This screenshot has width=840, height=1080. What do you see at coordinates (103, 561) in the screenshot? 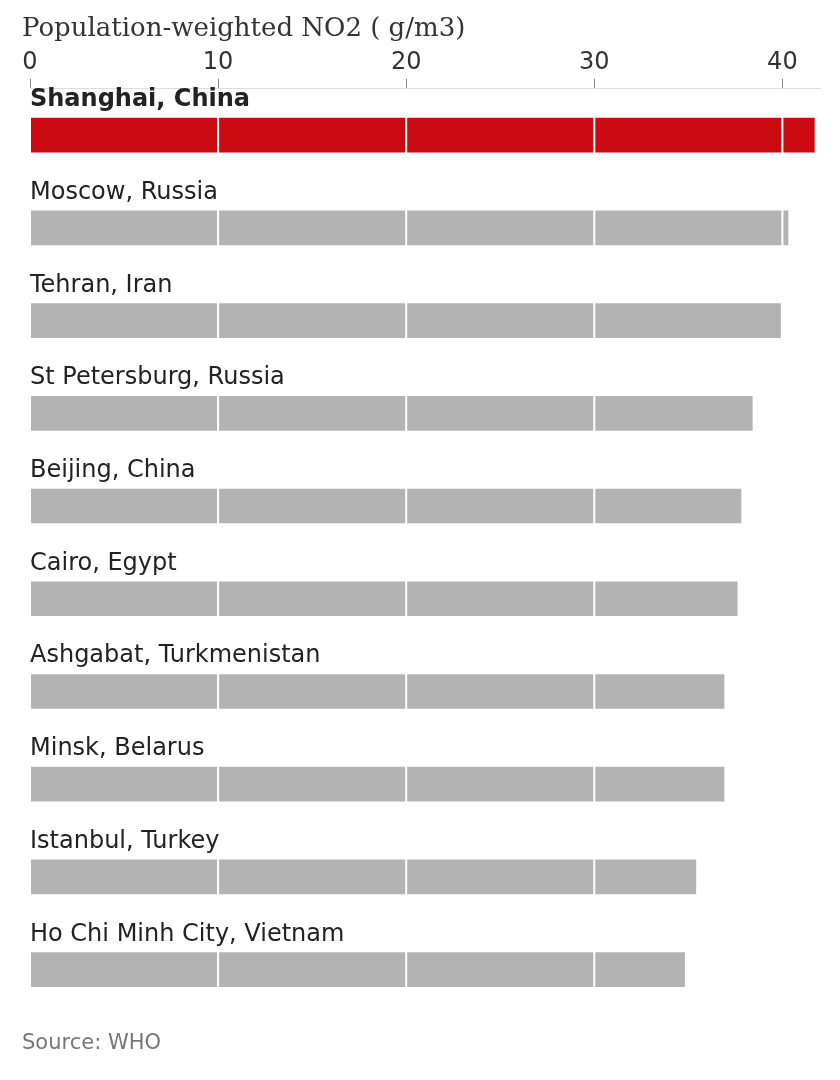
I see `y-tick-label: Cairo, Egypt` at bounding box center [103, 561].